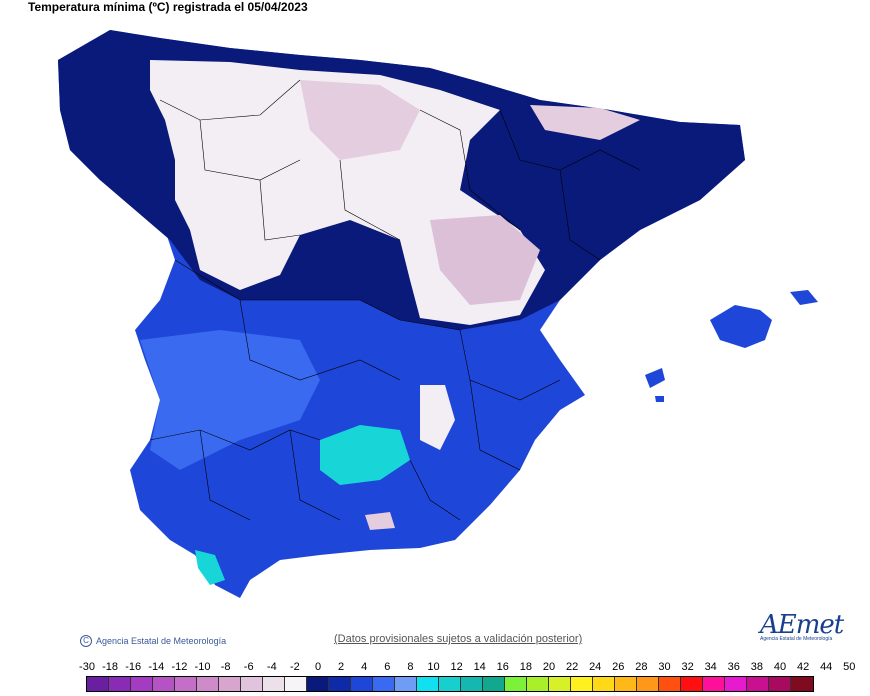 The width and height of the screenshot is (870, 696). What do you see at coordinates (572, 667) in the screenshot?
I see `scale-label: 22` at bounding box center [572, 667].